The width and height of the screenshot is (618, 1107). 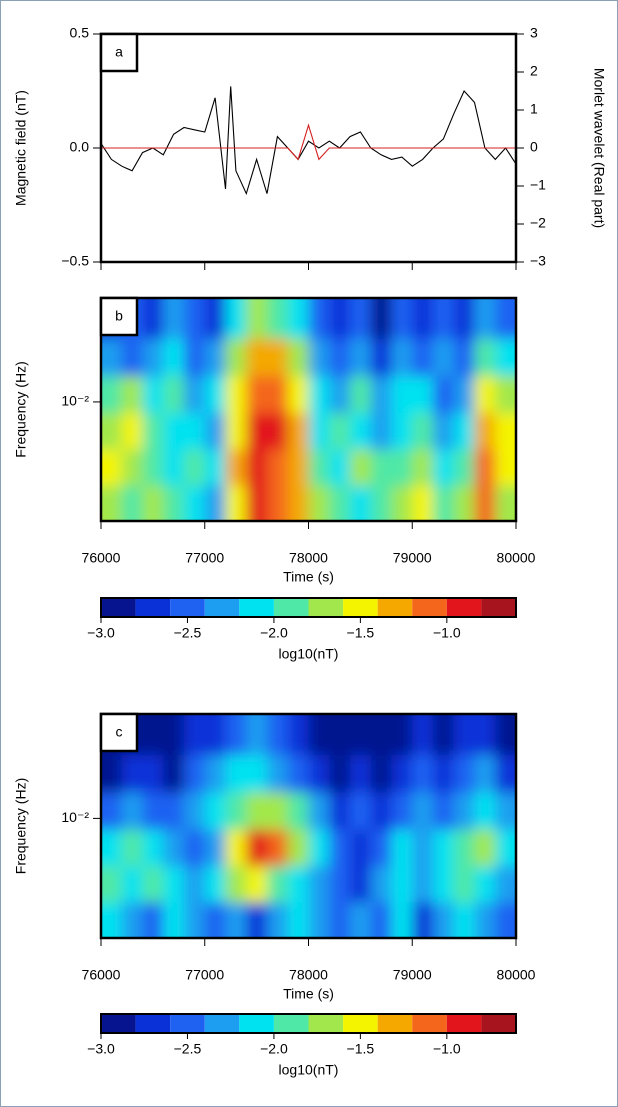 What do you see at coordinates (534, 71) in the screenshot?
I see `y2-tick-label: 2` at bounding box center [534, 71].